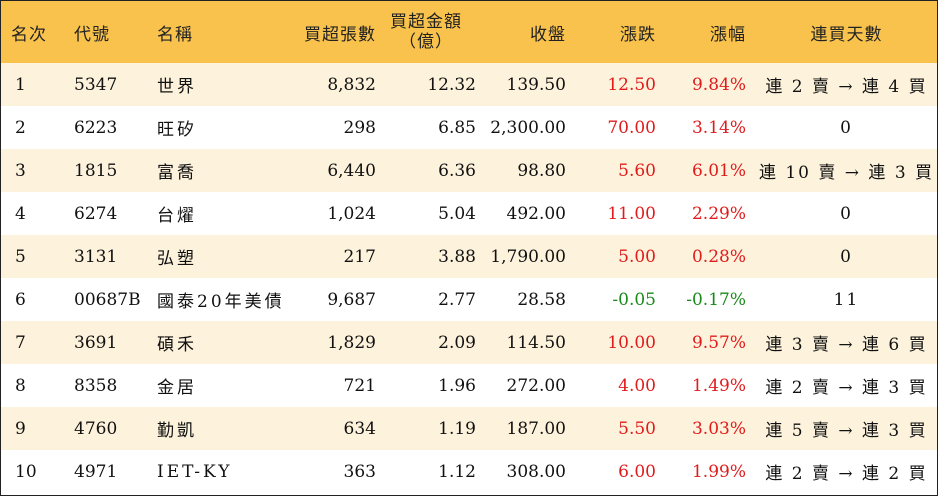 The height and width of the screenshot is (496, 938). I want to click on price-change-cell: 5.50, so click(637, 428).